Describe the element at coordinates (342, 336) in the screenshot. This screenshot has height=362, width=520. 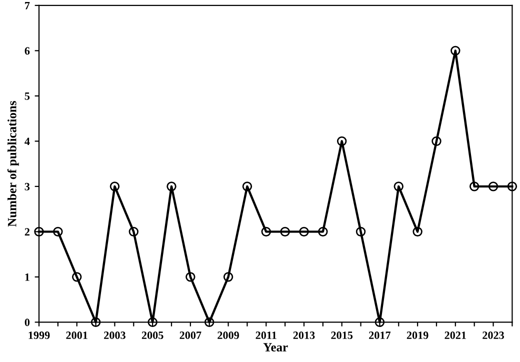
I see `x-tick-label: 2015` at that location.